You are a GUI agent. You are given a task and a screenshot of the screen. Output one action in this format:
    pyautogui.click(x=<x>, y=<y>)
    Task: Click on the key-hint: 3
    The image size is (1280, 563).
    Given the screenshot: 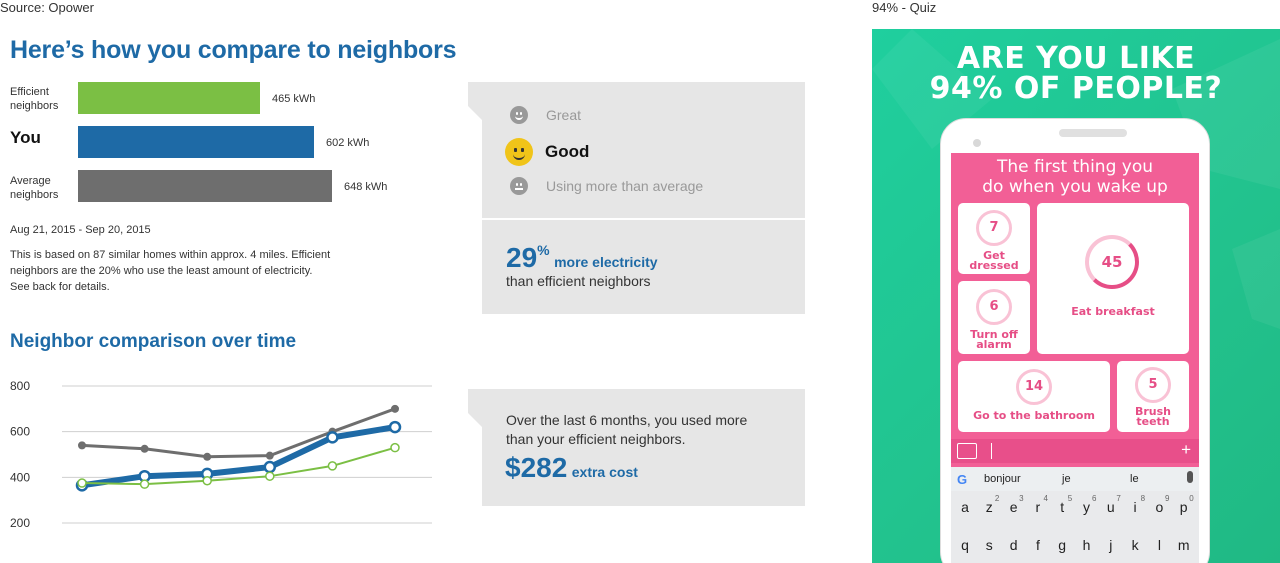 What is the action you would take?
    pyautogui.click(x=1021, y=498)
    